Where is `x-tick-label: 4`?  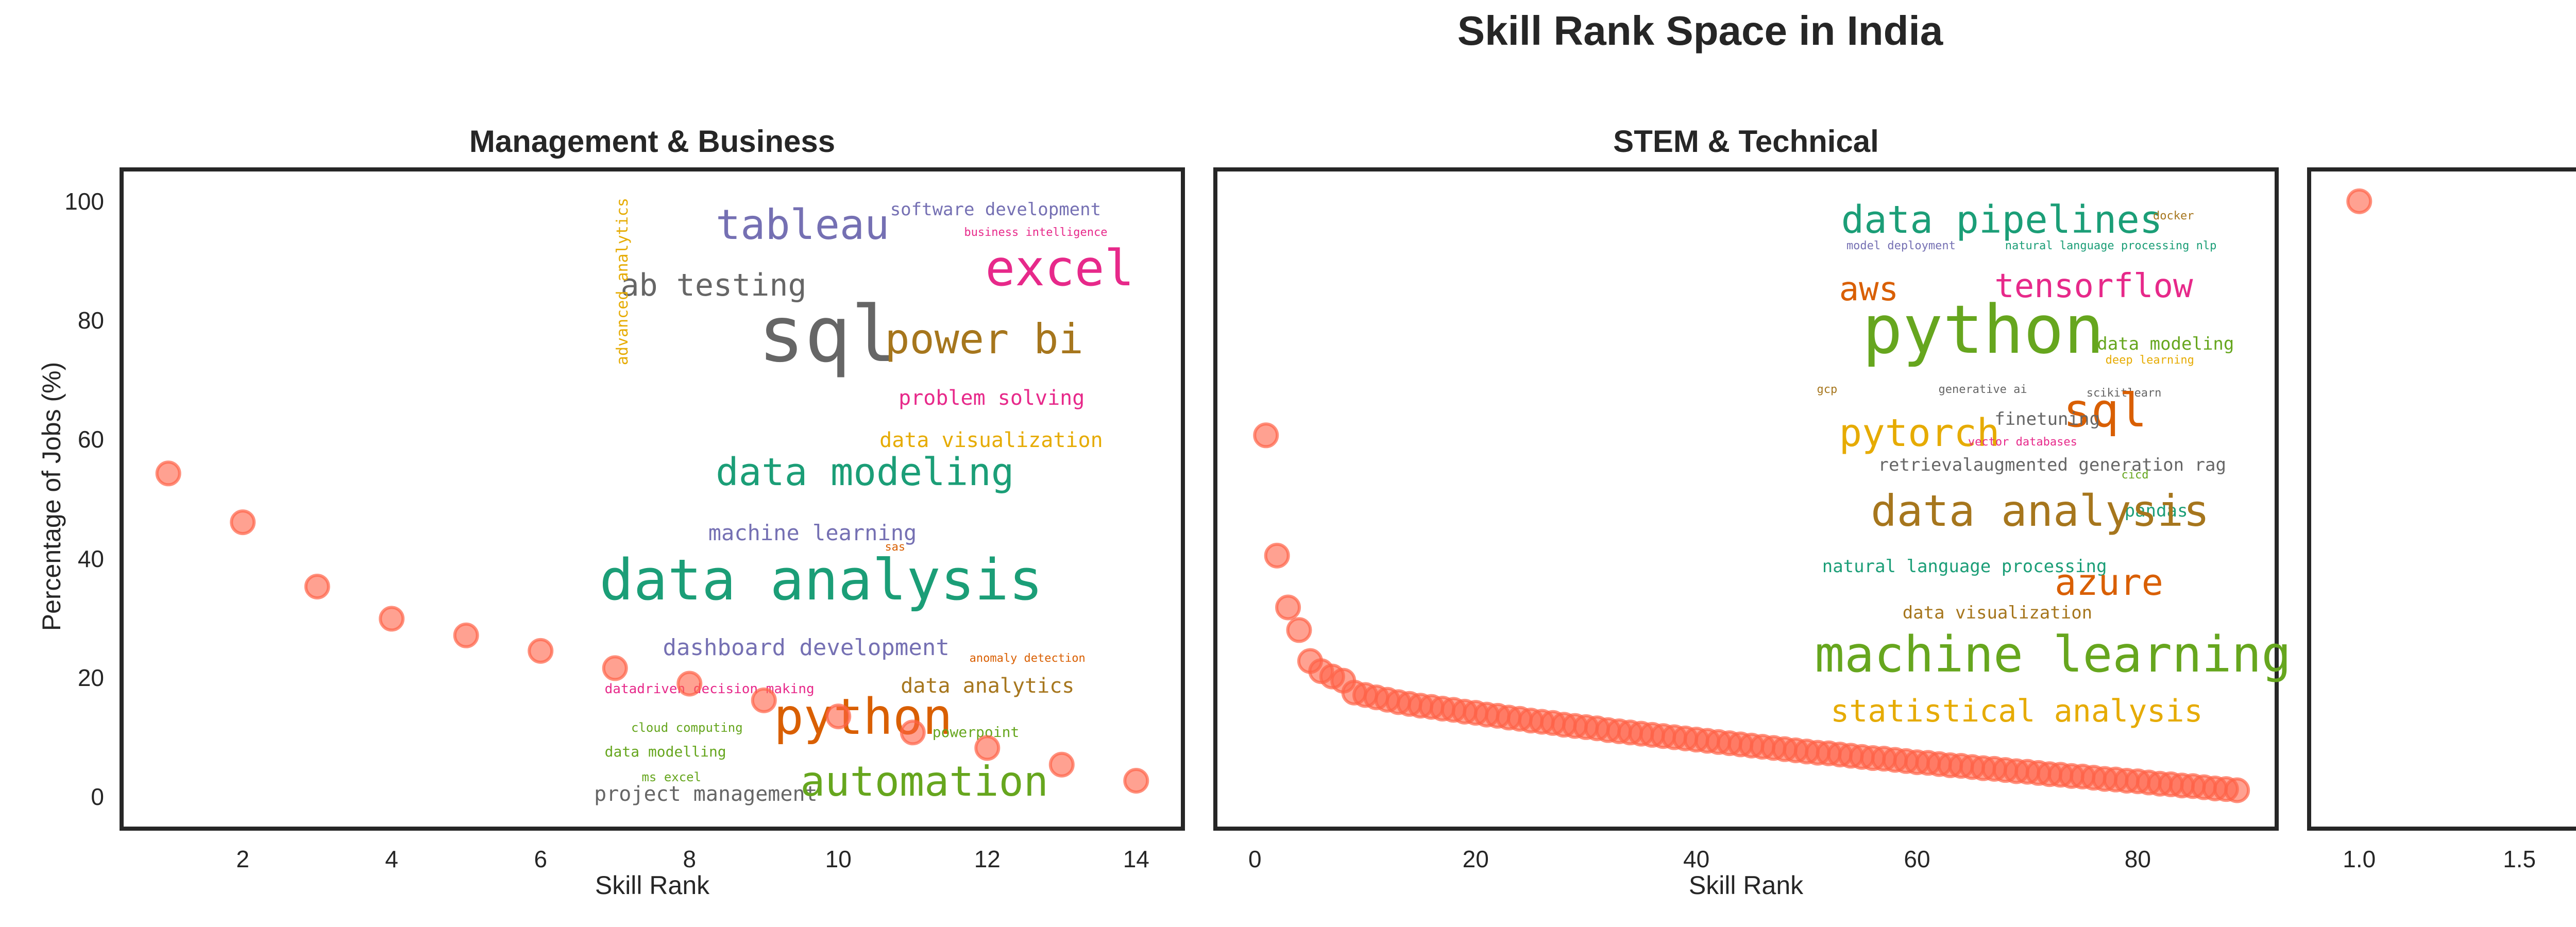 x-tick-label: 4 is located at coordinates (392, 859).